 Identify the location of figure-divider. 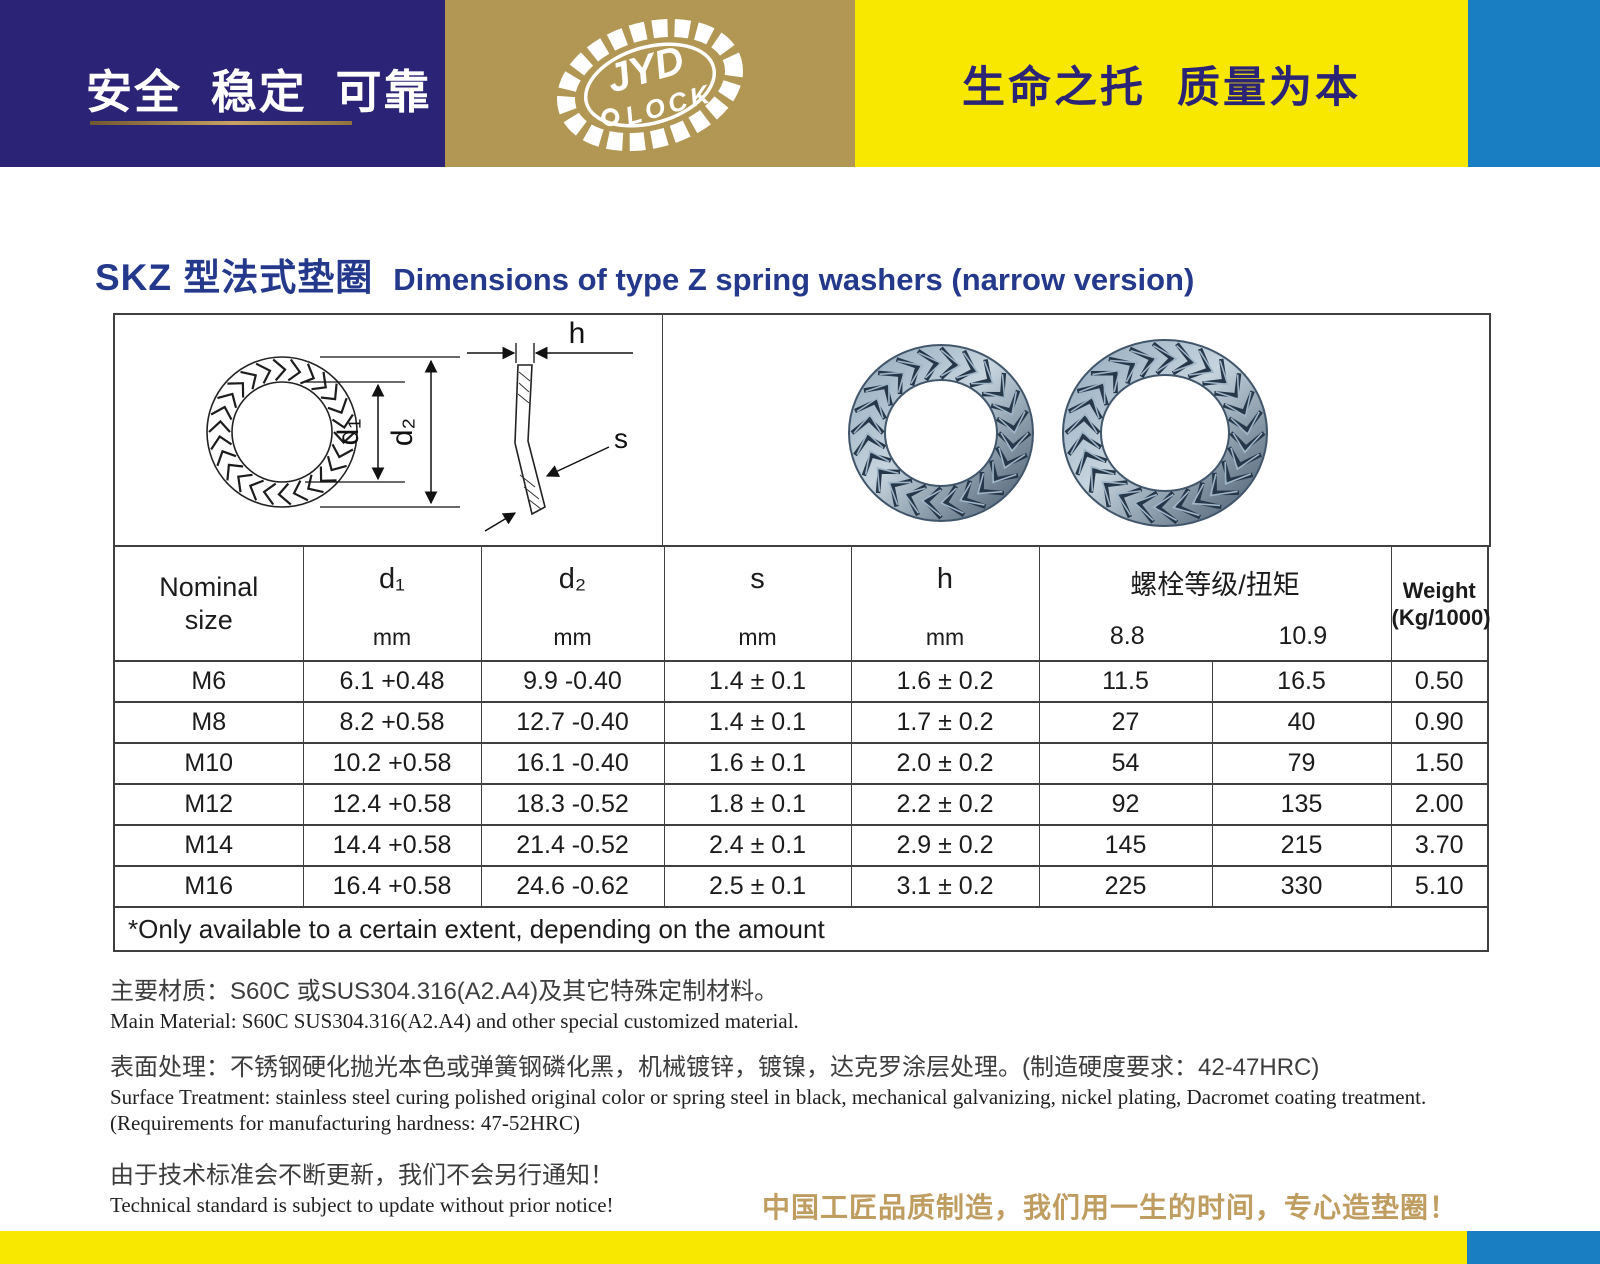
(662, 431).